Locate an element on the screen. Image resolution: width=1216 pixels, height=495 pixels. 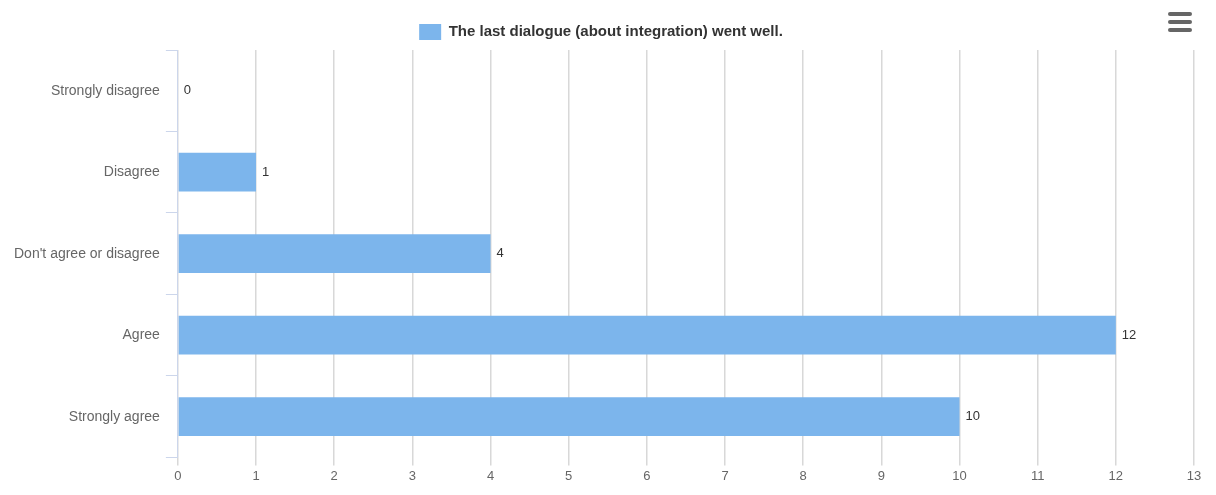
data-label: 1 is located at coordinates (266, 171).